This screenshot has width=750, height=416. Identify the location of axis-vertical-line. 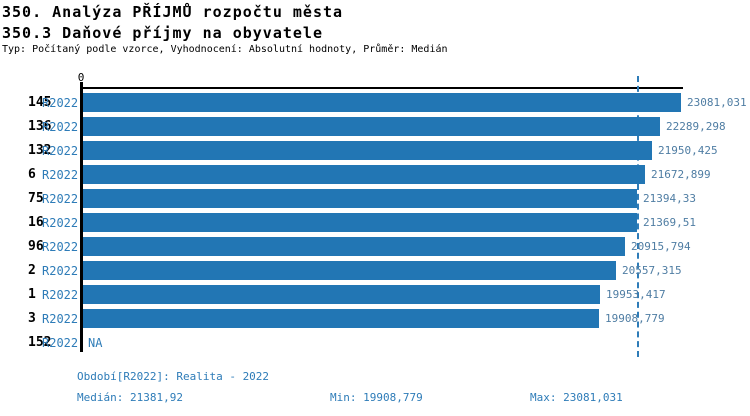
(81, 217).